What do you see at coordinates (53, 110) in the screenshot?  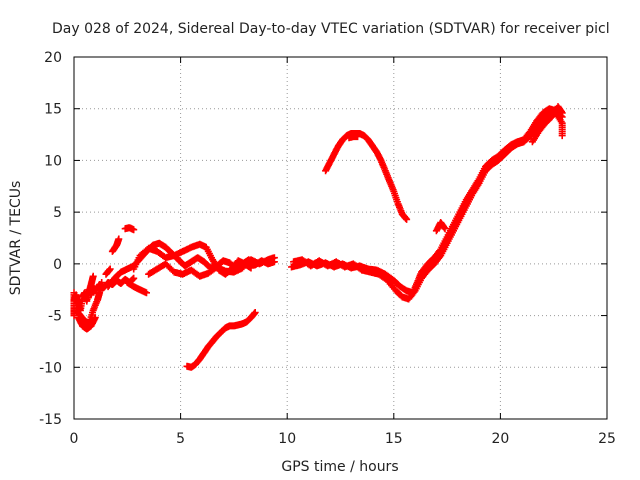 I see `y-tick-label: 15` at bounding box center [53, 110].